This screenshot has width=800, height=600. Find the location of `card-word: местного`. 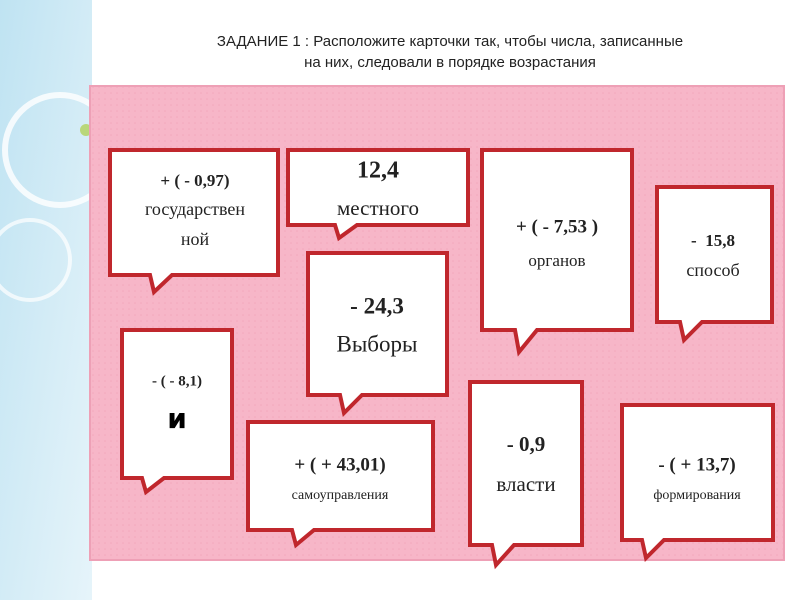

card-word: местного is located at coordinates (378, 208).